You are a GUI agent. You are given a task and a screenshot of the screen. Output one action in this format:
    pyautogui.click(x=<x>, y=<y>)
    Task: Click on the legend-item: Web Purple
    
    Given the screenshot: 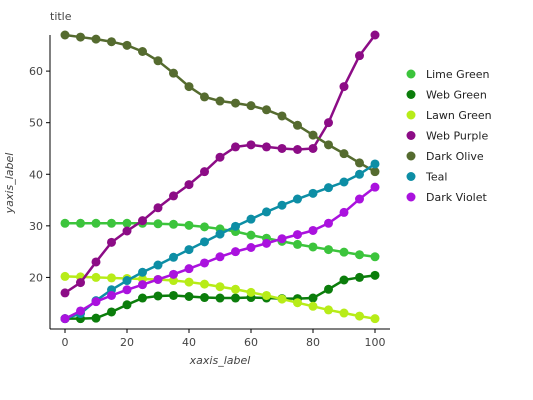 What is the action you would take?
    pyautogui.click(x=447, y=136)
    